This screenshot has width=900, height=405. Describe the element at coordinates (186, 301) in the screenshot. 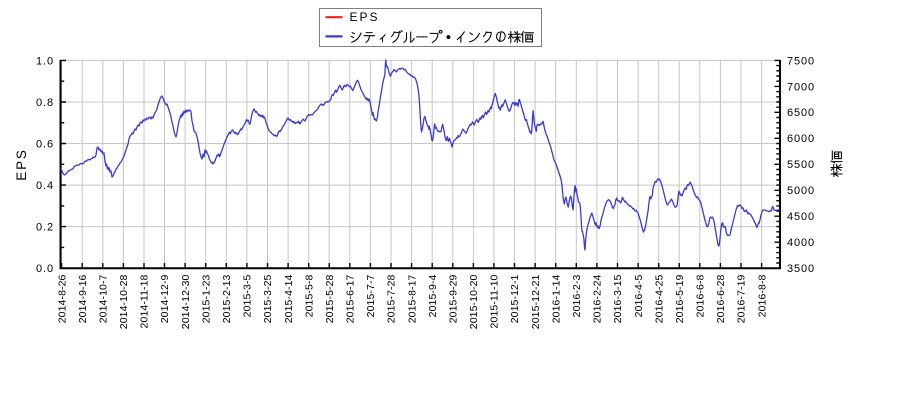

I see `svg-text: 2014-12-30` at that location.